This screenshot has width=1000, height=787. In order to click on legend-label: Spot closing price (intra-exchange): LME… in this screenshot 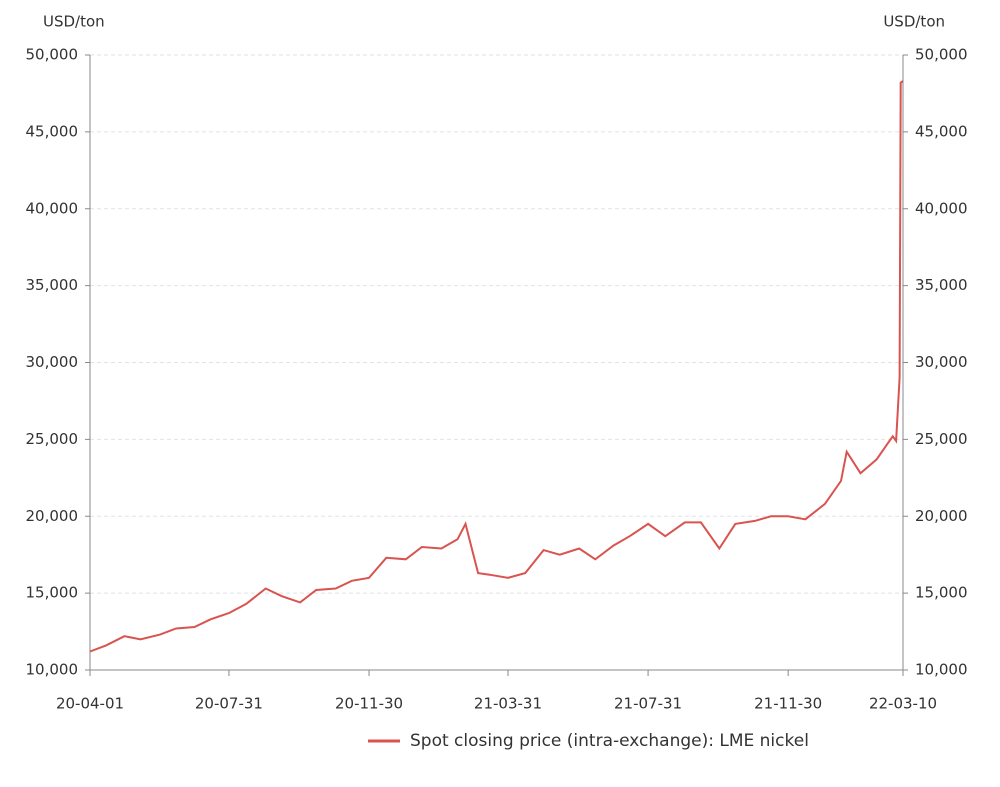, I will do `click(609, 741)`.